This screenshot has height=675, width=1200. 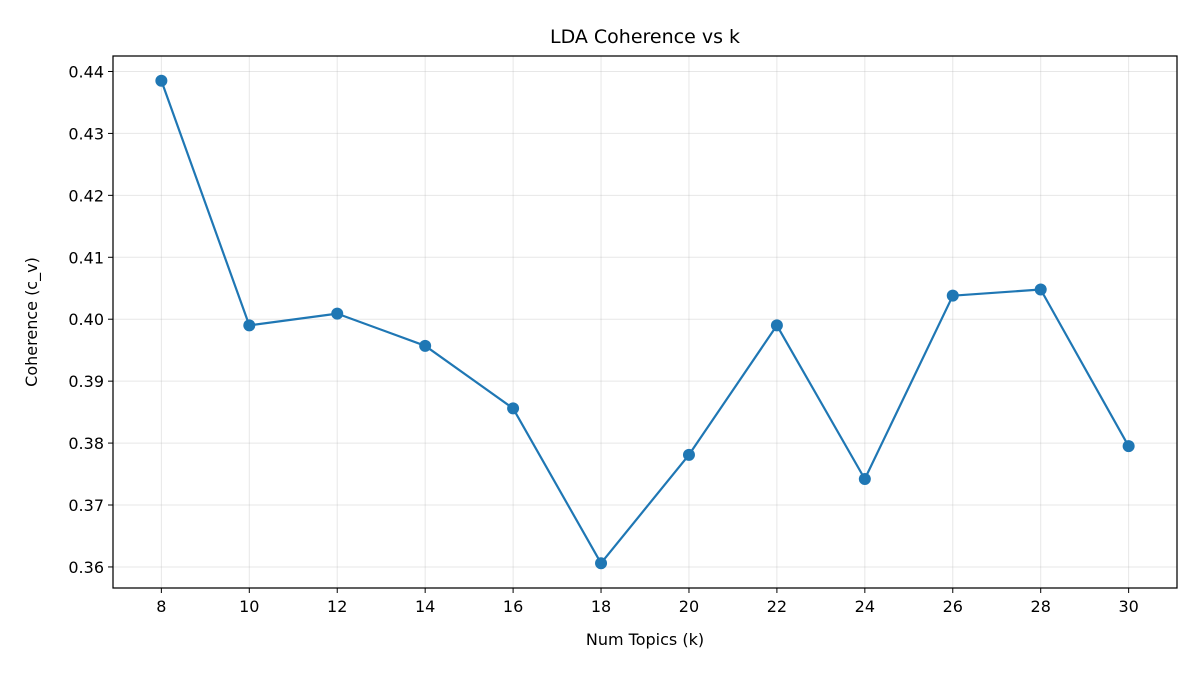 I want to click on x-tick-label: 18, so click(x=601, y=606).